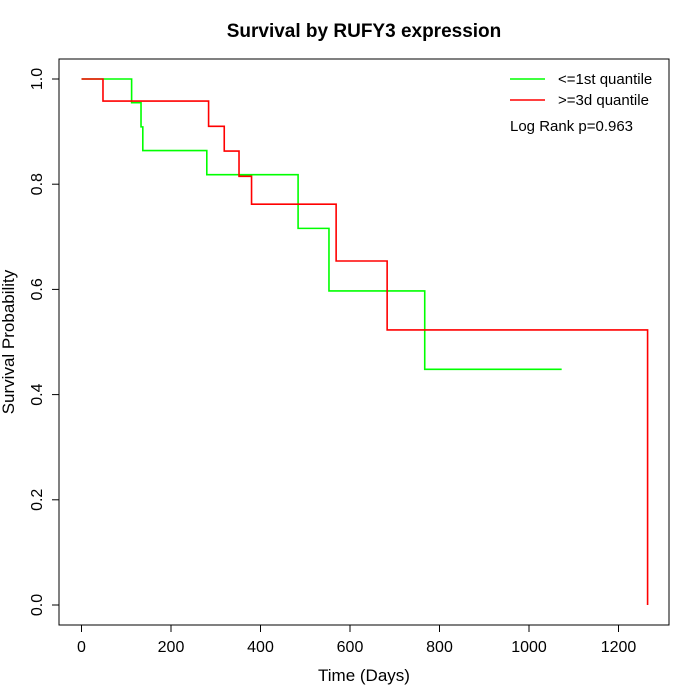  What do you see at coordinates (364, 675) in the screenshot?
I see `x-axis-label: Time (Days)` at bounding box center [364, 675].